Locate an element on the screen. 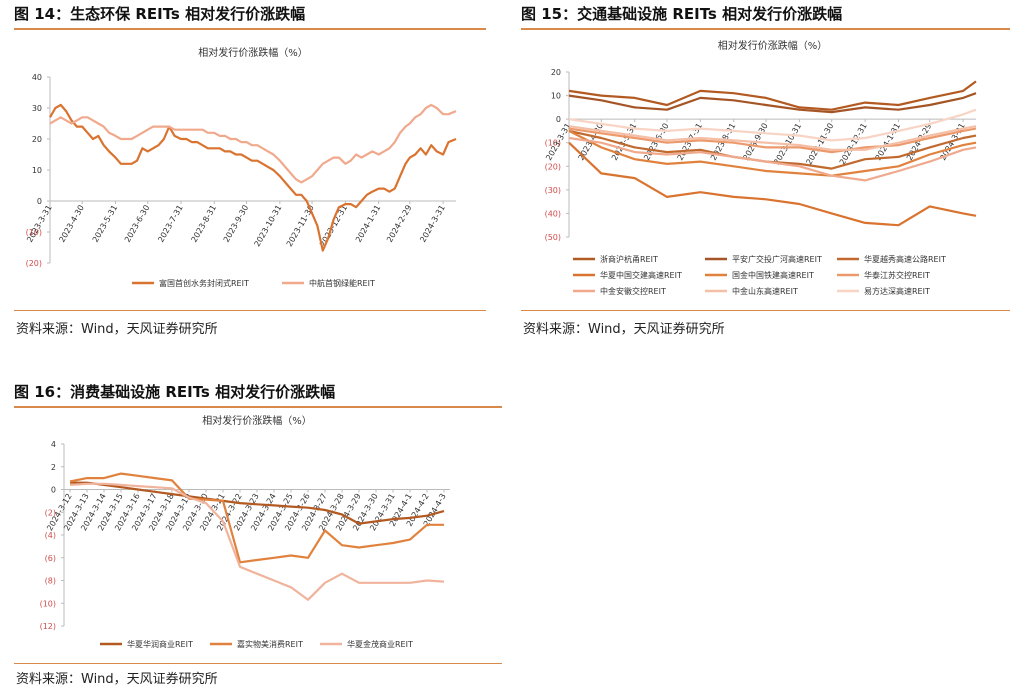 The height and width of the screenshot is (691, 1016). y-tick-label: (12) is located at coordinates (48, 626).